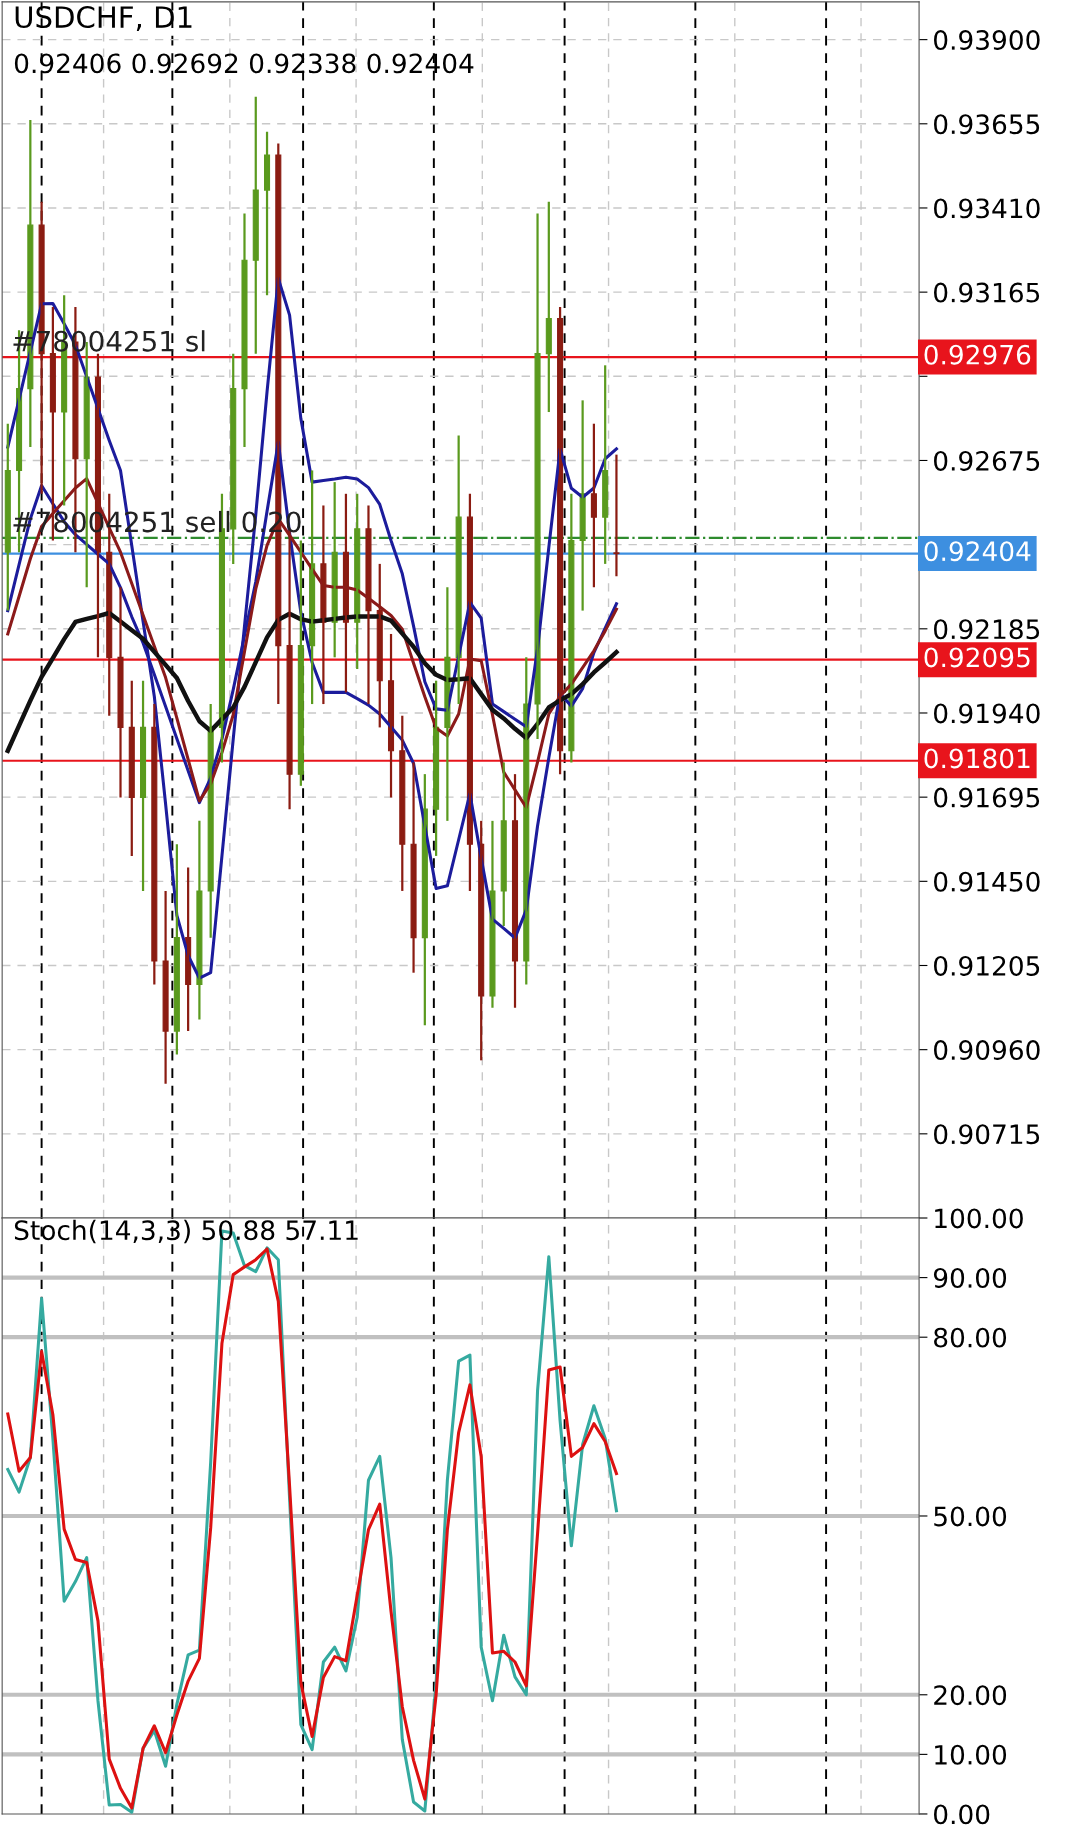 The width and height of the screenshot is (1080, 1836). I want to click on y-tick-label: 0.00, so click(962, 1814).